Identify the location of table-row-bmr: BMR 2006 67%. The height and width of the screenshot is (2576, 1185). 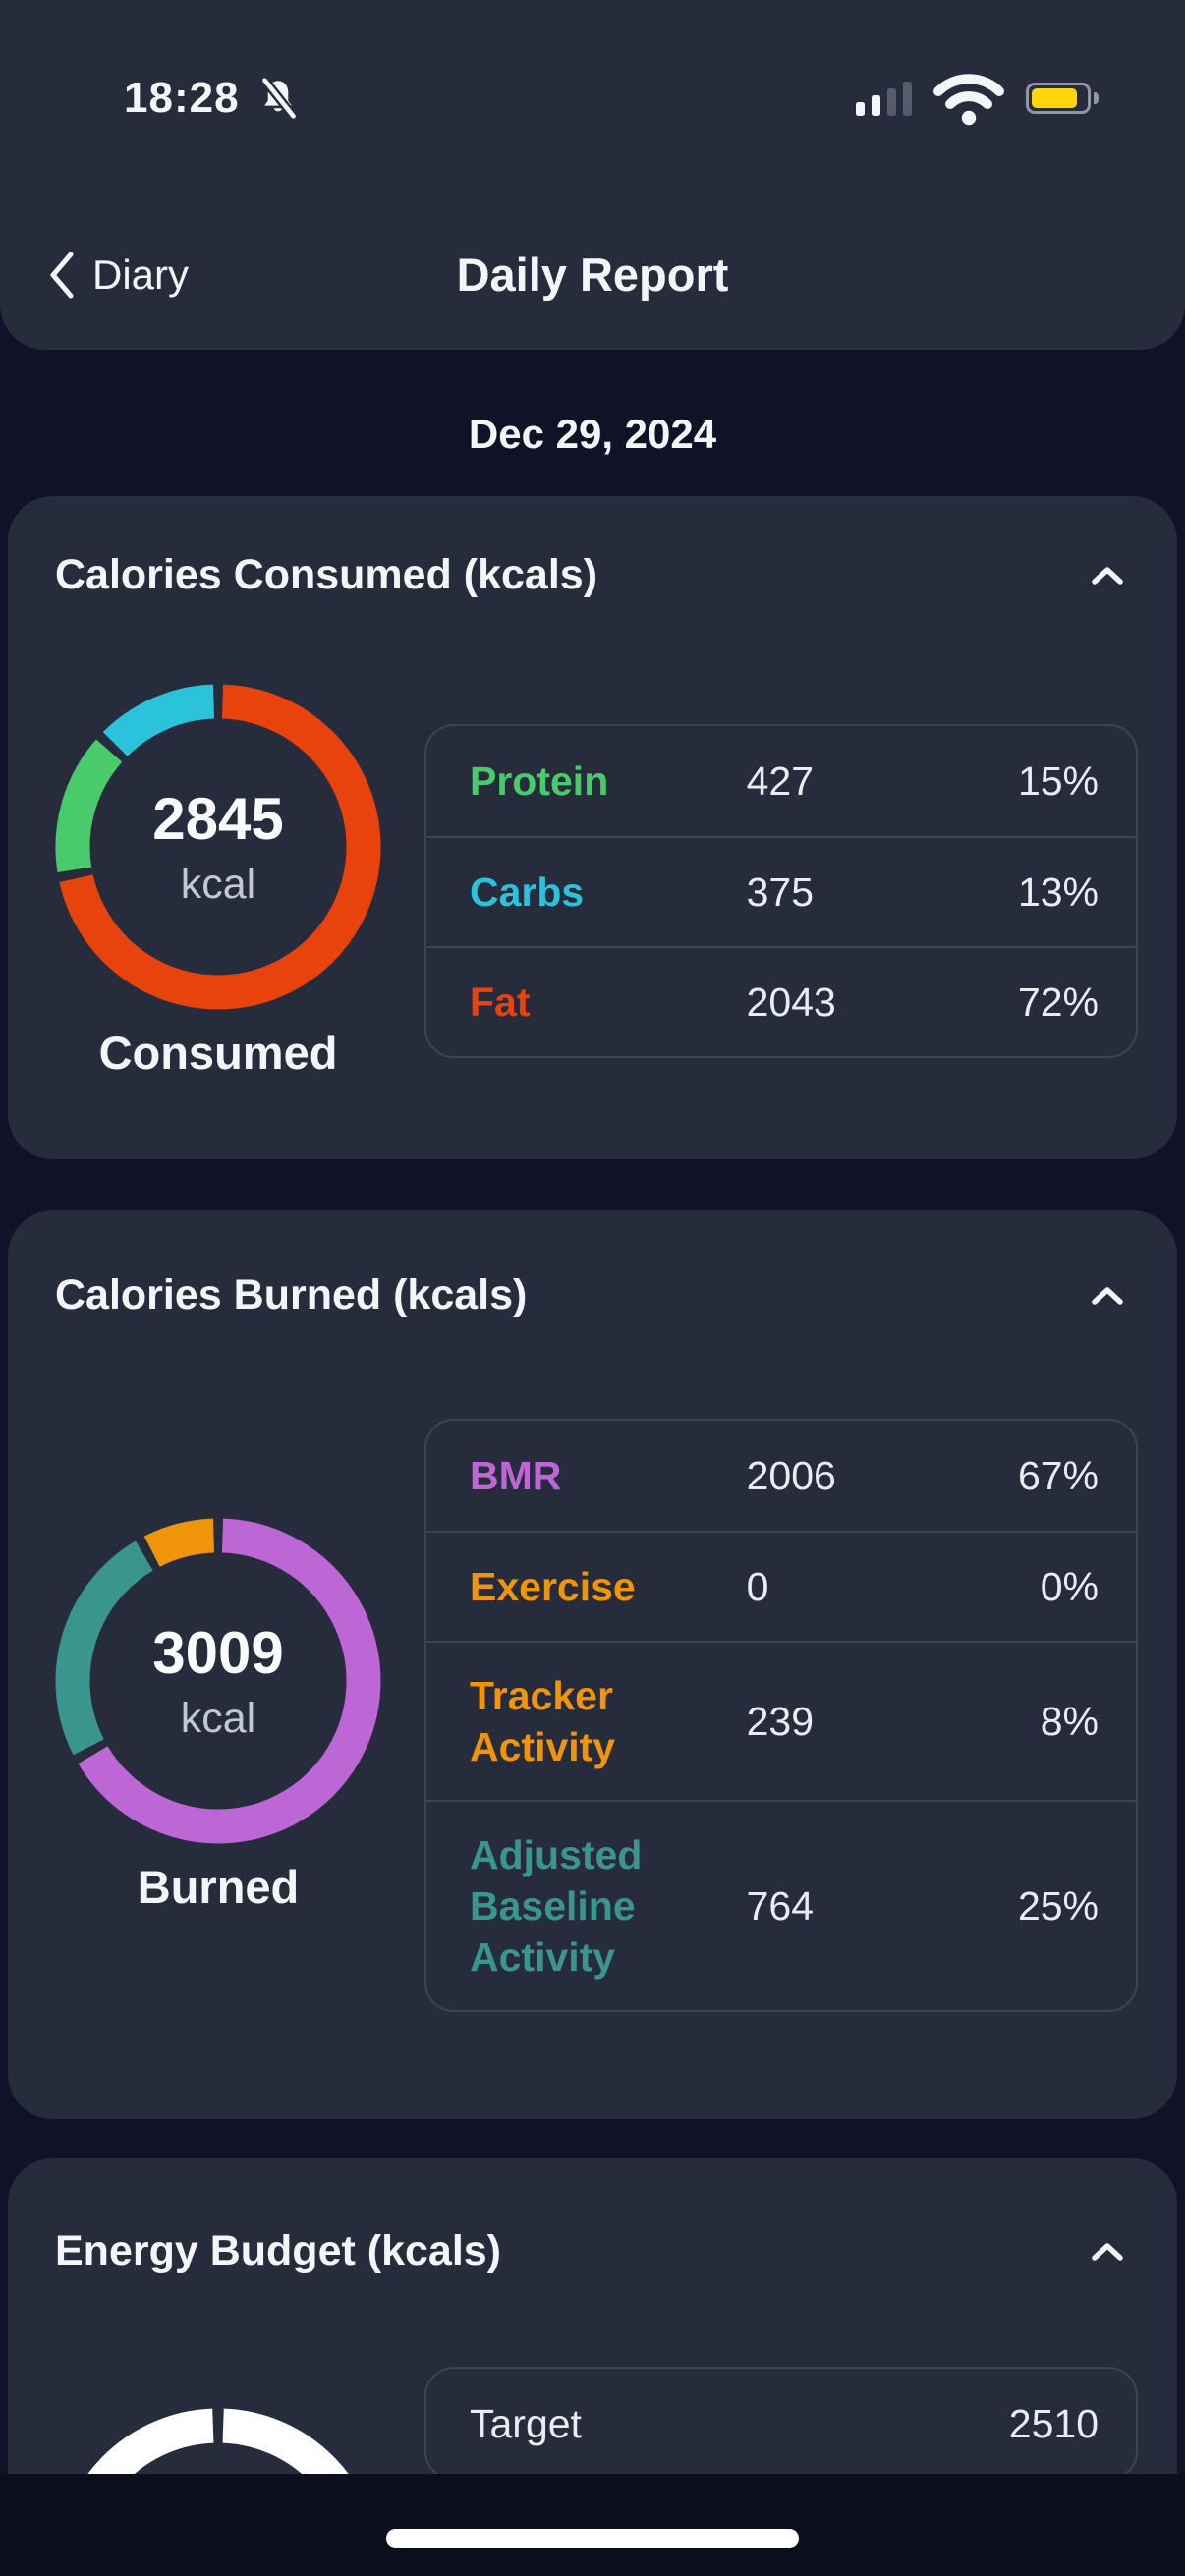
(781, 1476).